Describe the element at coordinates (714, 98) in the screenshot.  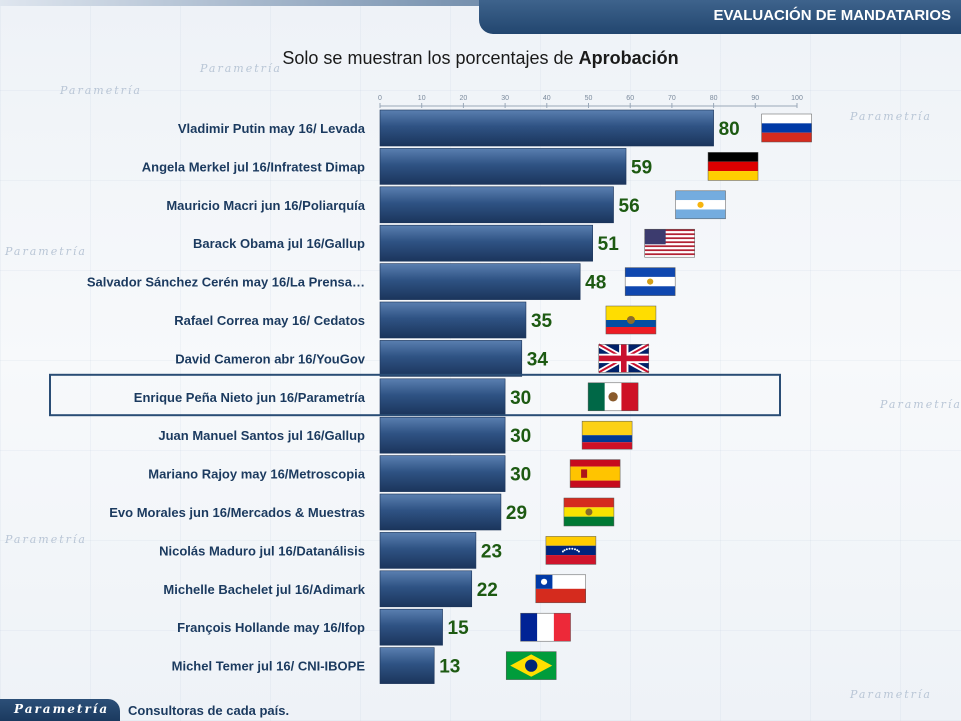
I see `x-tick-label: 80` at that location.